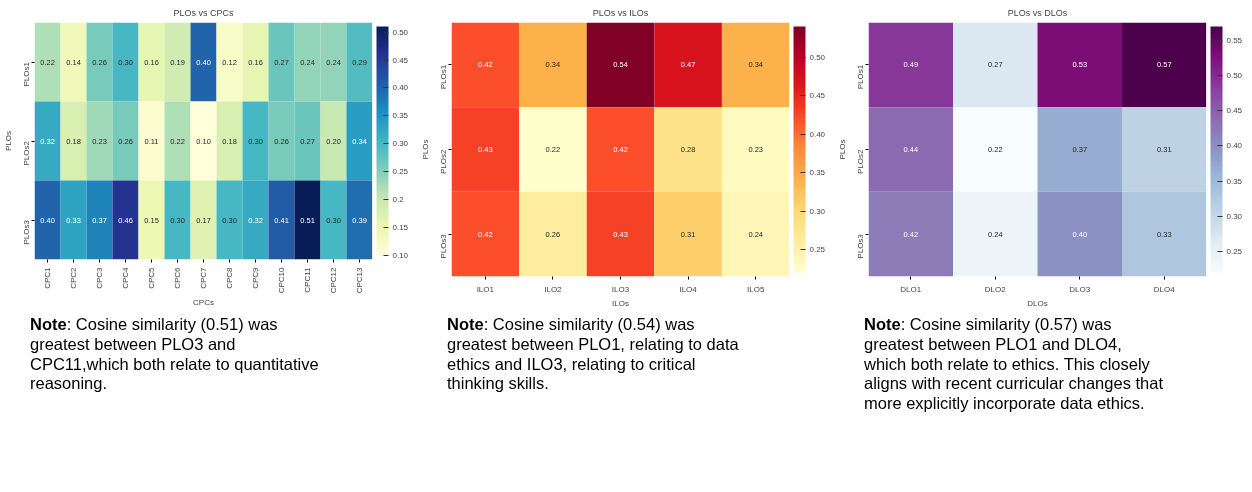  What do you see at coordinates (203, 277) in the screenshot?
I see `x-tick-label: CPC7` at bounding box center [203, 277].